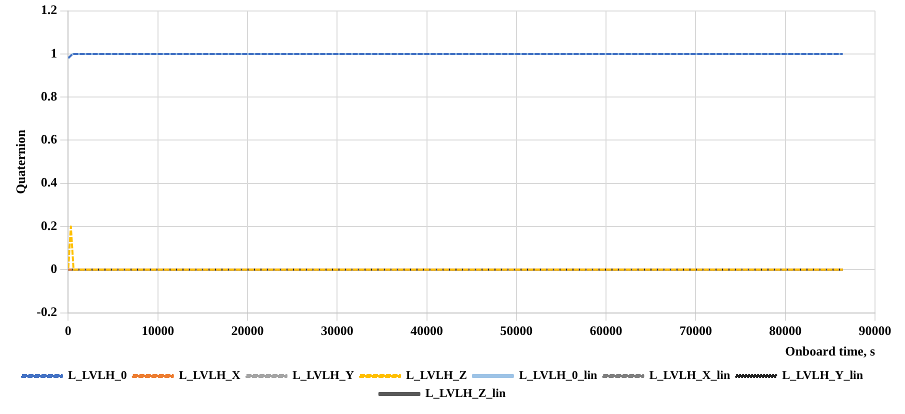 The image size is (905, 414). What do you see at coordinates (20, 161) in the screenshot?
I see `y-axis-title: Quaternion` at bounding box center [20, 161].